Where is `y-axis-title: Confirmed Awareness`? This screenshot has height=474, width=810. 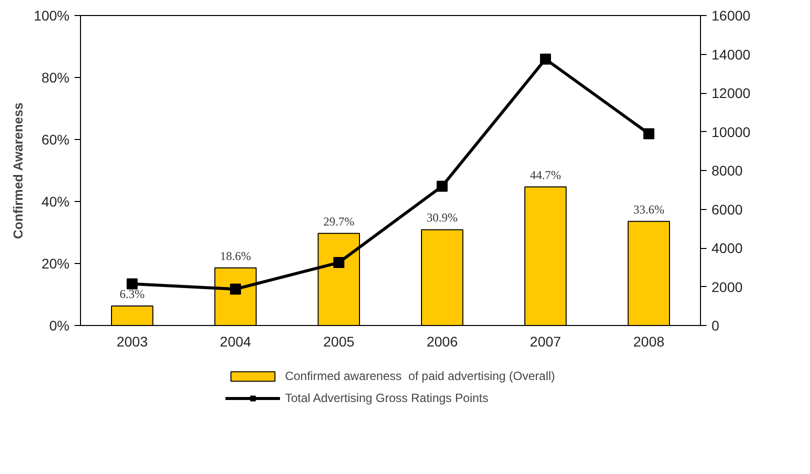 y-axis-title: Confirmed Awareness is located at coordinates (18, 171).